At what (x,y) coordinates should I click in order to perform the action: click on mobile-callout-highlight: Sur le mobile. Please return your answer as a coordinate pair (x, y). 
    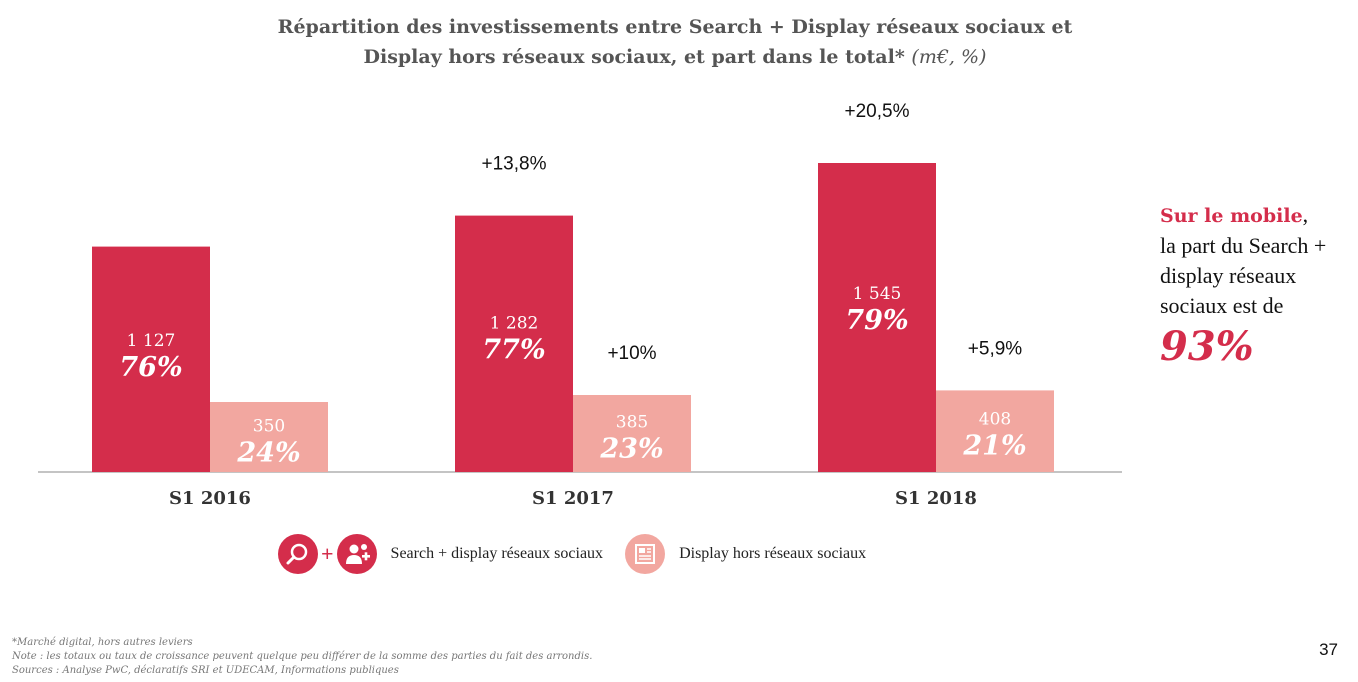
    Looking at the image, I should click on (1231, 216).